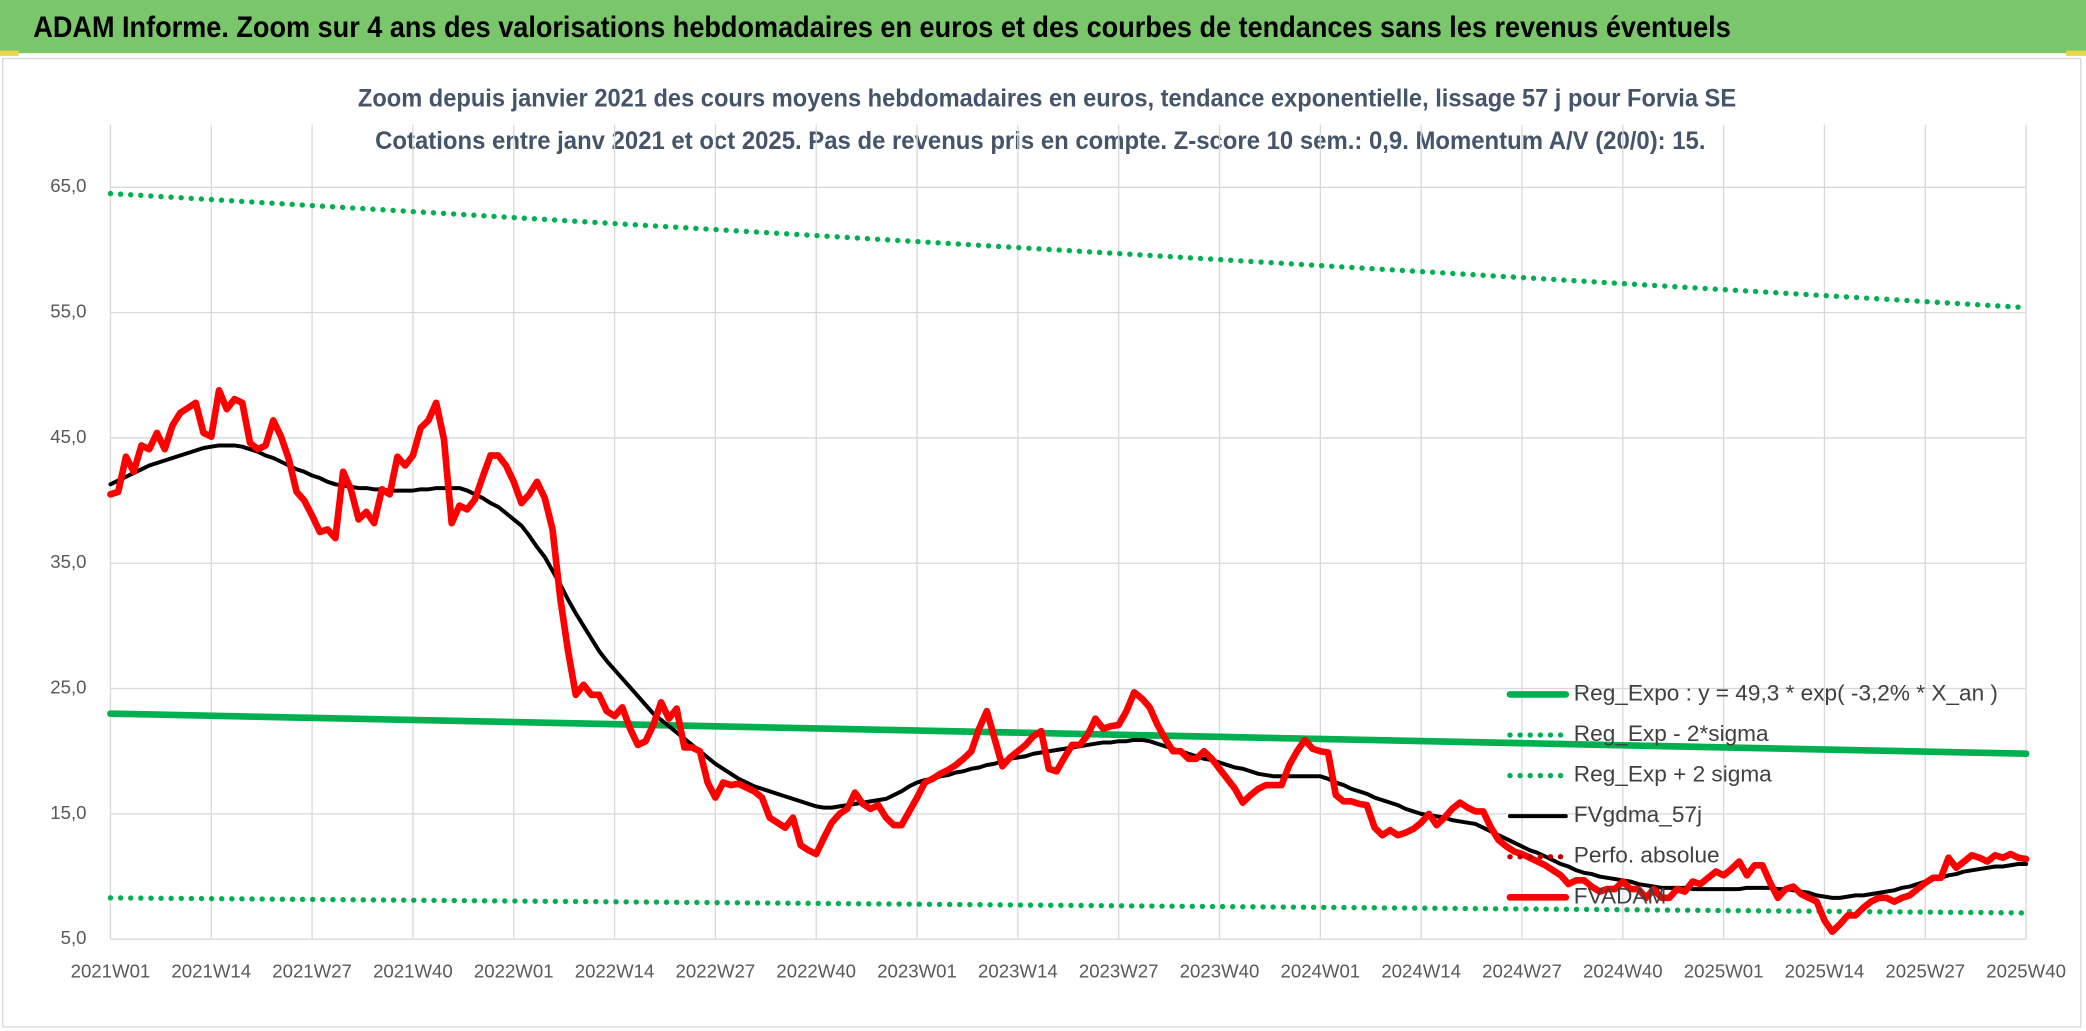 The height and width of the screenshot is (1031, 2086). What do you see at coordinates (1522, 970) in the screenshot?
I see `x-tick-label: 2024W27` at bounding box center [1522, 970].